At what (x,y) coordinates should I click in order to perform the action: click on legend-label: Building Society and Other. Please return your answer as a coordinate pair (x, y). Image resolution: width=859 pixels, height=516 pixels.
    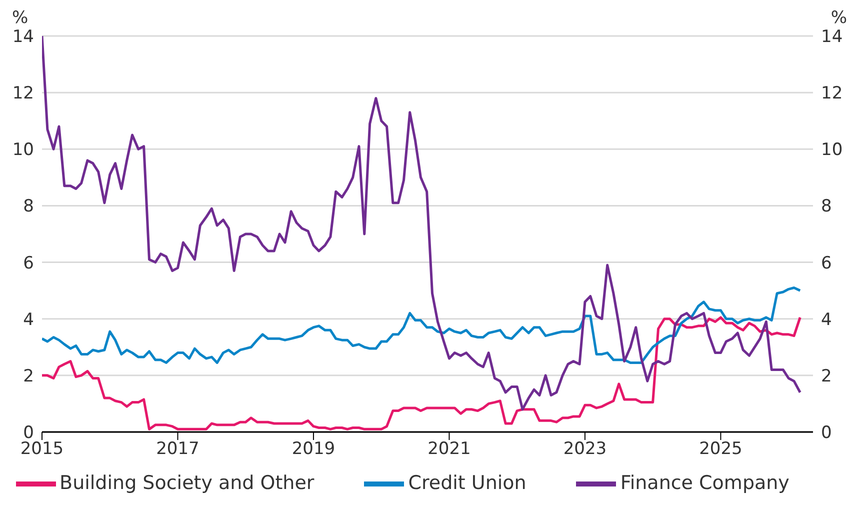
    Looking at the image, I should click on (187, 483).